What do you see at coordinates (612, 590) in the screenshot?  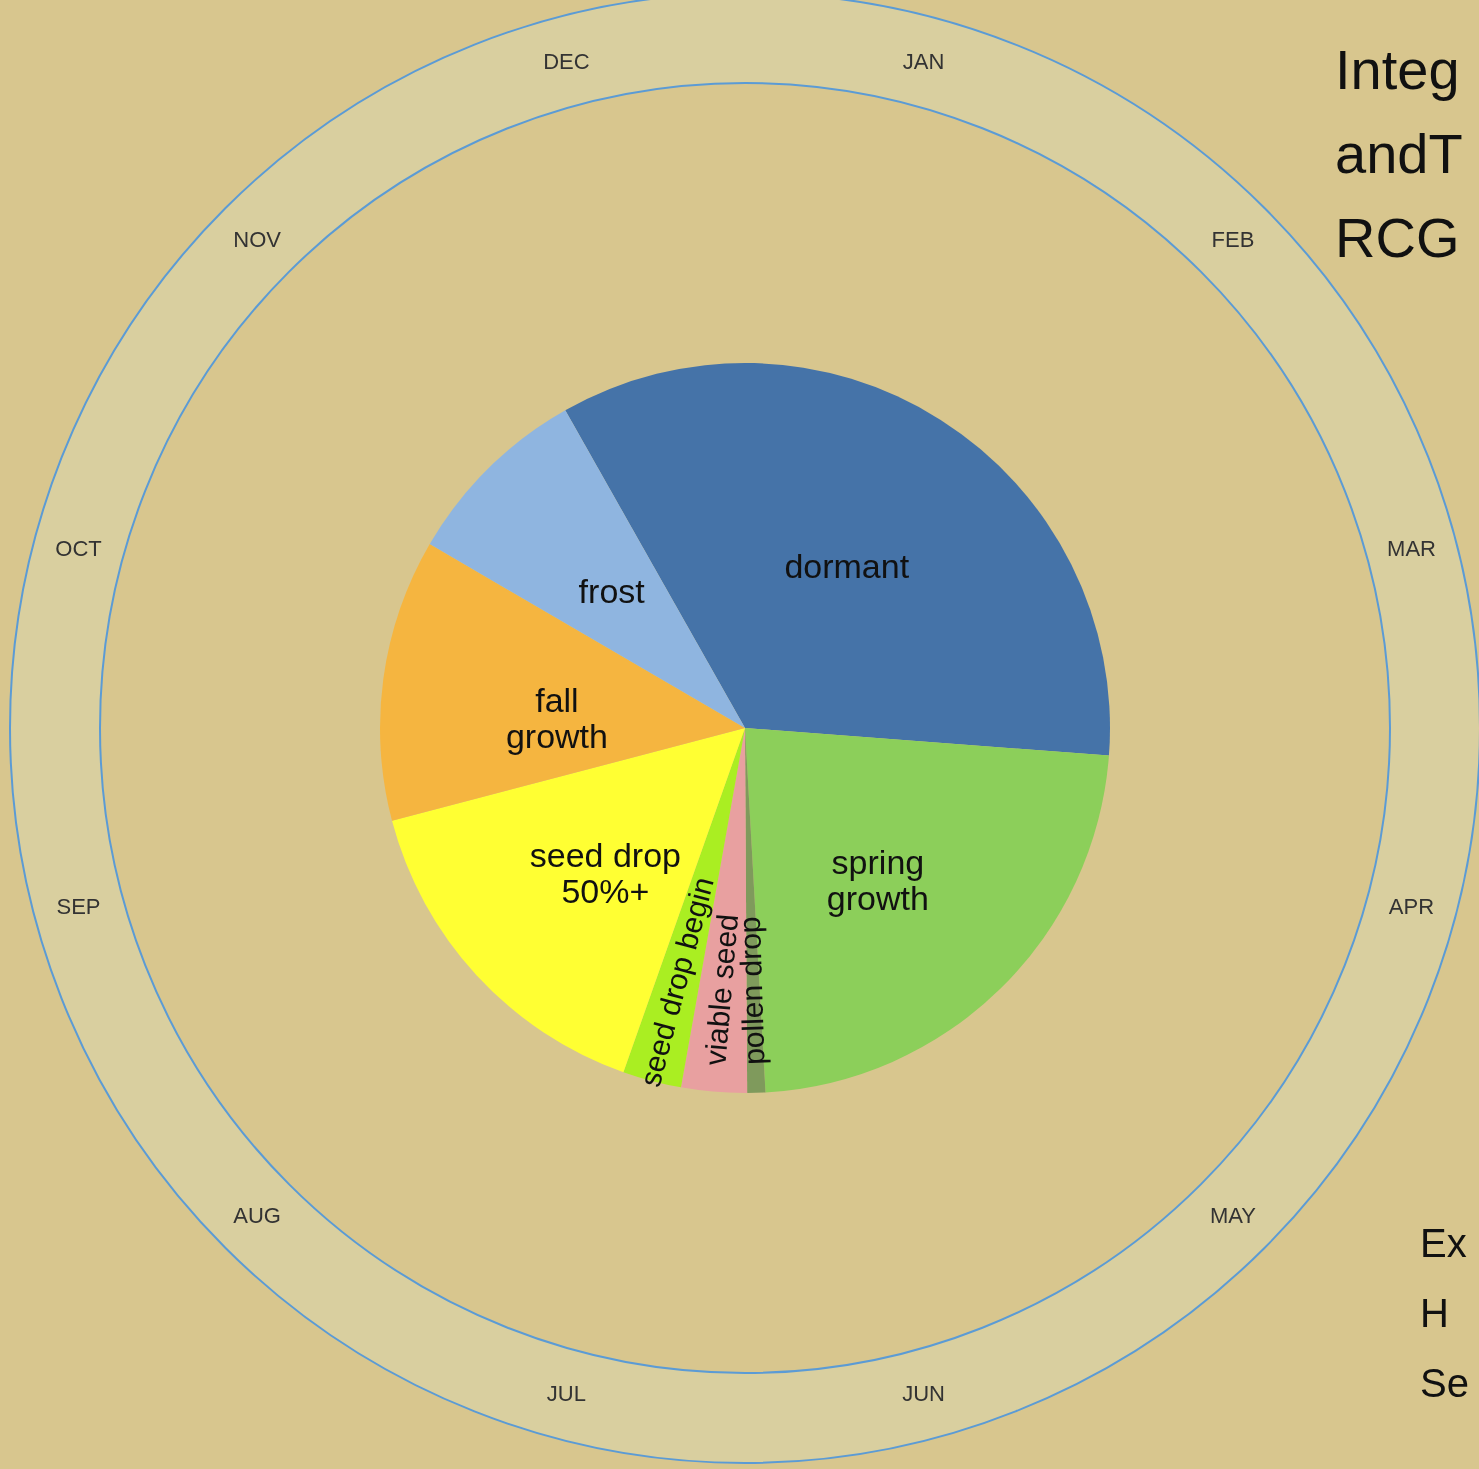 I see `slice-label: frost` at bounding box center [612, 590].